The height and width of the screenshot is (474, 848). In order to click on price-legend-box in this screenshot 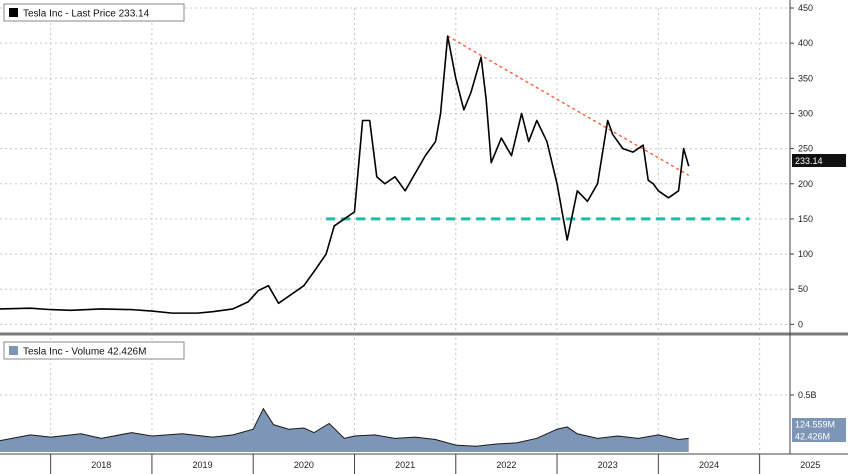, I will do `click(94, 12)`.